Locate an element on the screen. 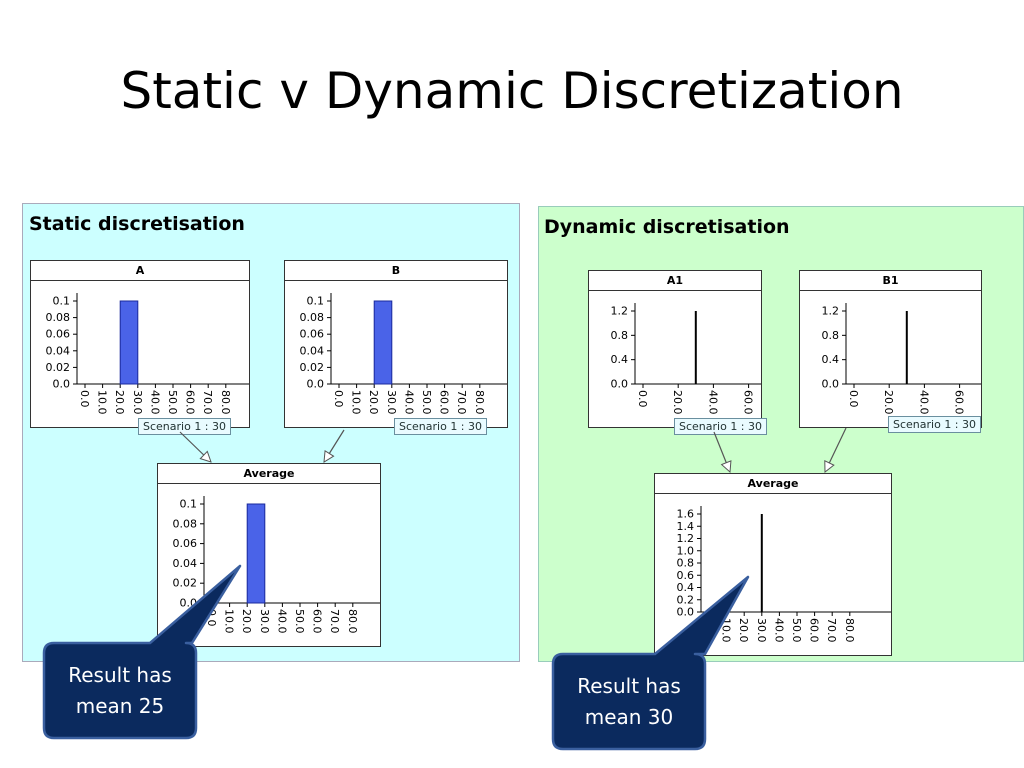 This screenshot has height=768, width=1024. node-average-dynamic-title: Average is located at coordinates (773, 484).